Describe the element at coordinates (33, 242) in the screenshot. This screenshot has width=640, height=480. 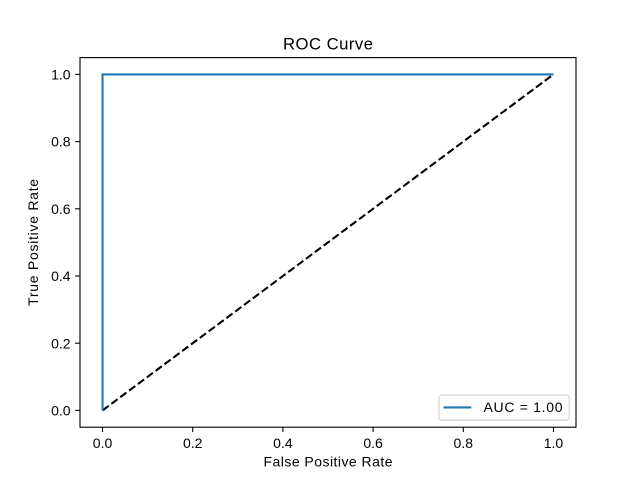
I see `svg-text: True Positive Rate` at that location.